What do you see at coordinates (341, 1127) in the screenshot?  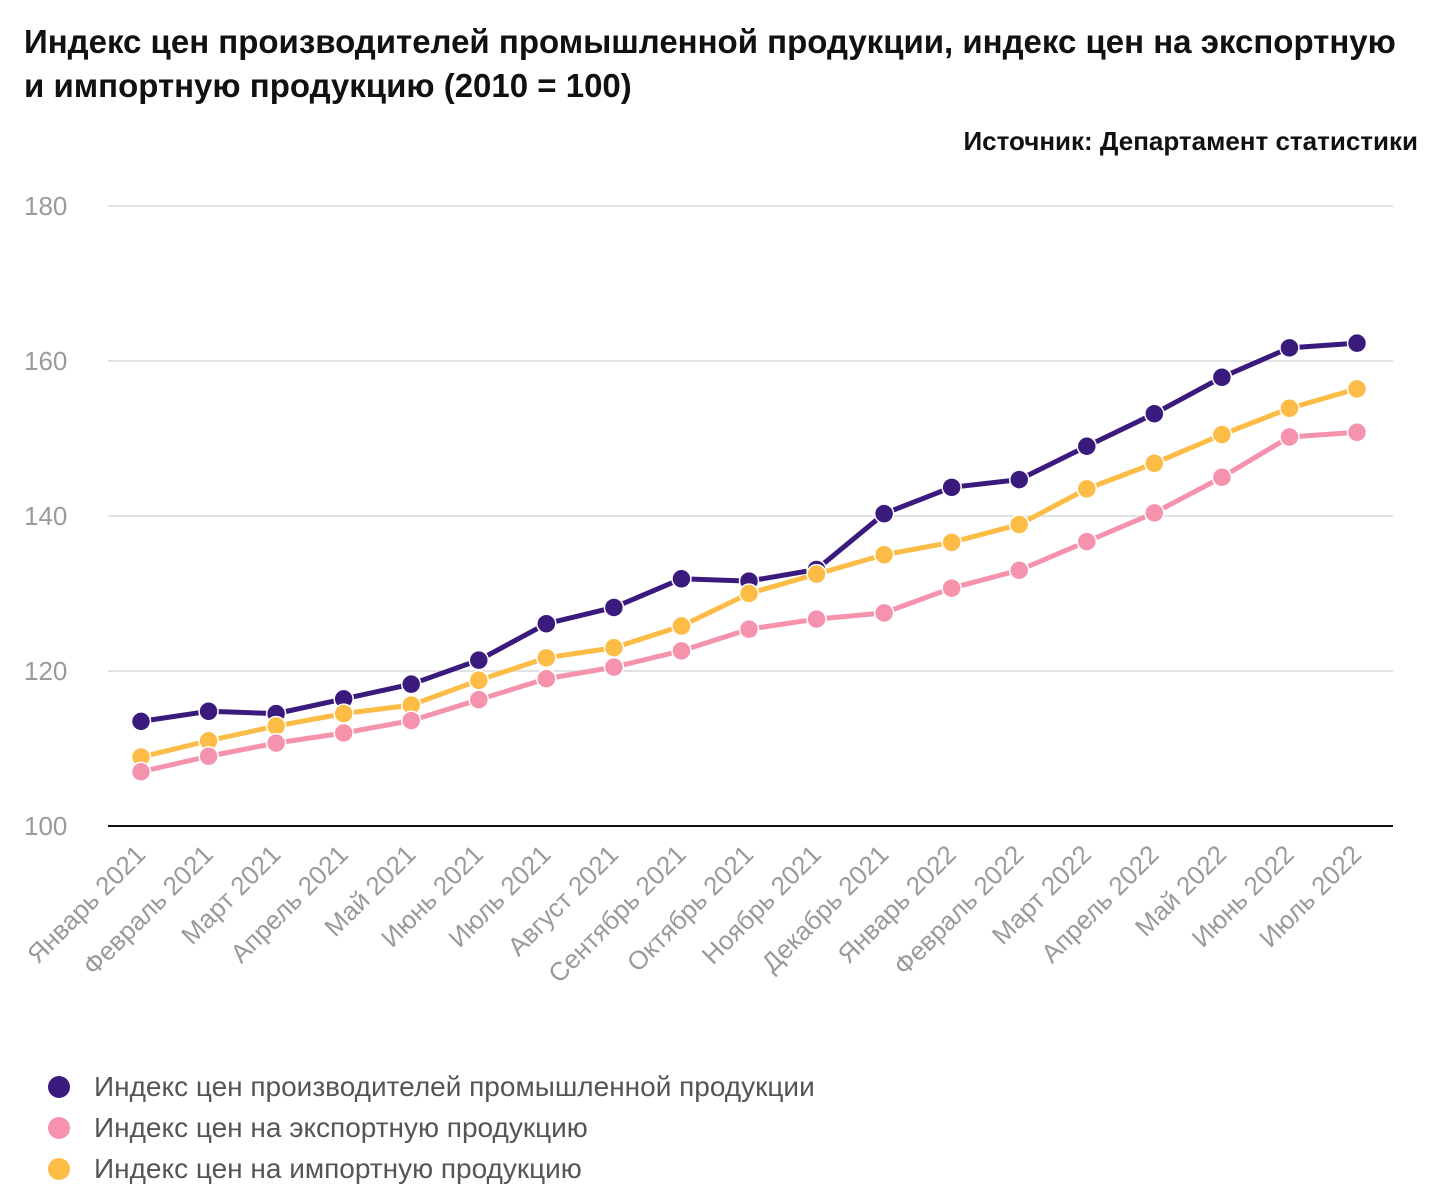 I see `legend-label-export: Индекс цен на экспортную продукцию` at bounding box center [341, 1127].